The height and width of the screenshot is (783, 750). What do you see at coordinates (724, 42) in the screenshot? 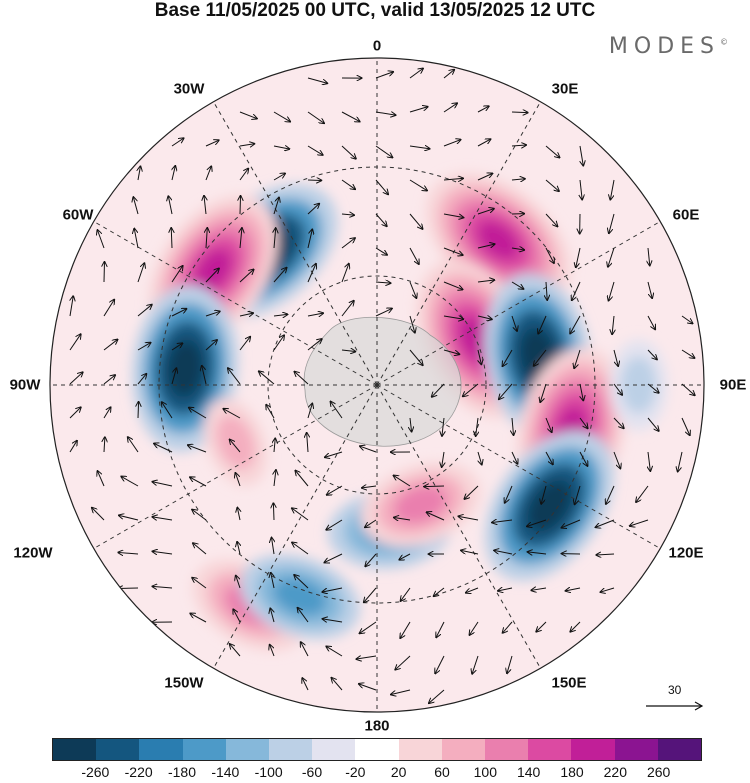
I see `brand-mark: ©` at bounding box center [724, 42].